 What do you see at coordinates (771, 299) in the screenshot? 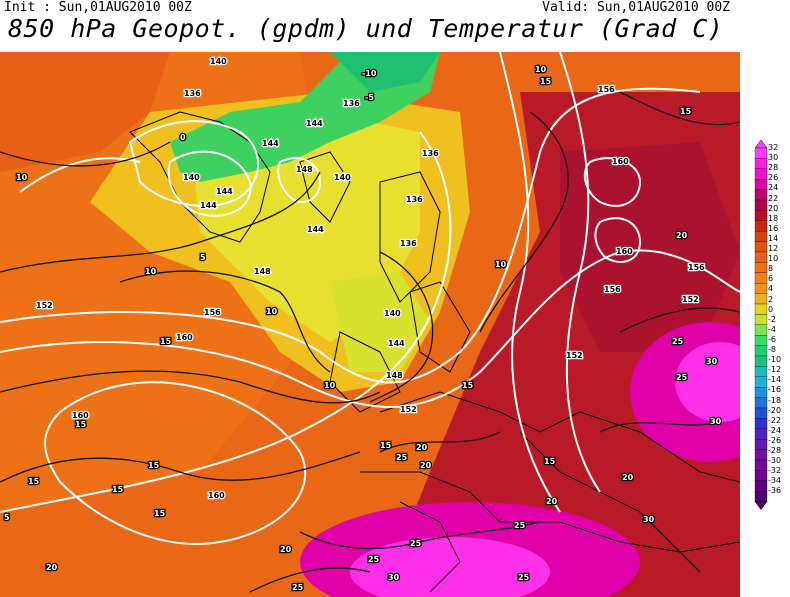
I see `legend-label: 2` at bounding box center [771, 299].